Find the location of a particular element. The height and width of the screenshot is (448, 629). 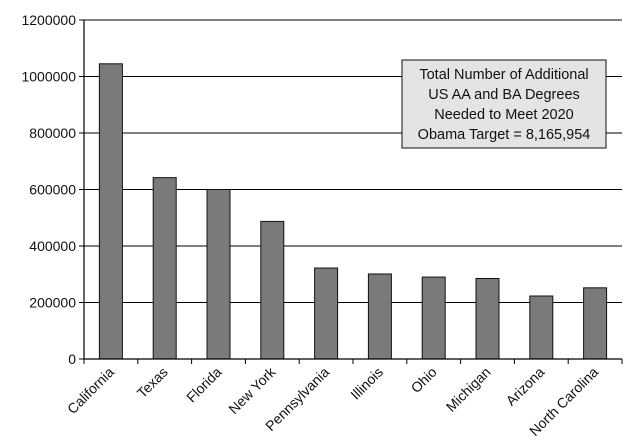

y-tick-label: 800000 is located at coordinates (52, 133).